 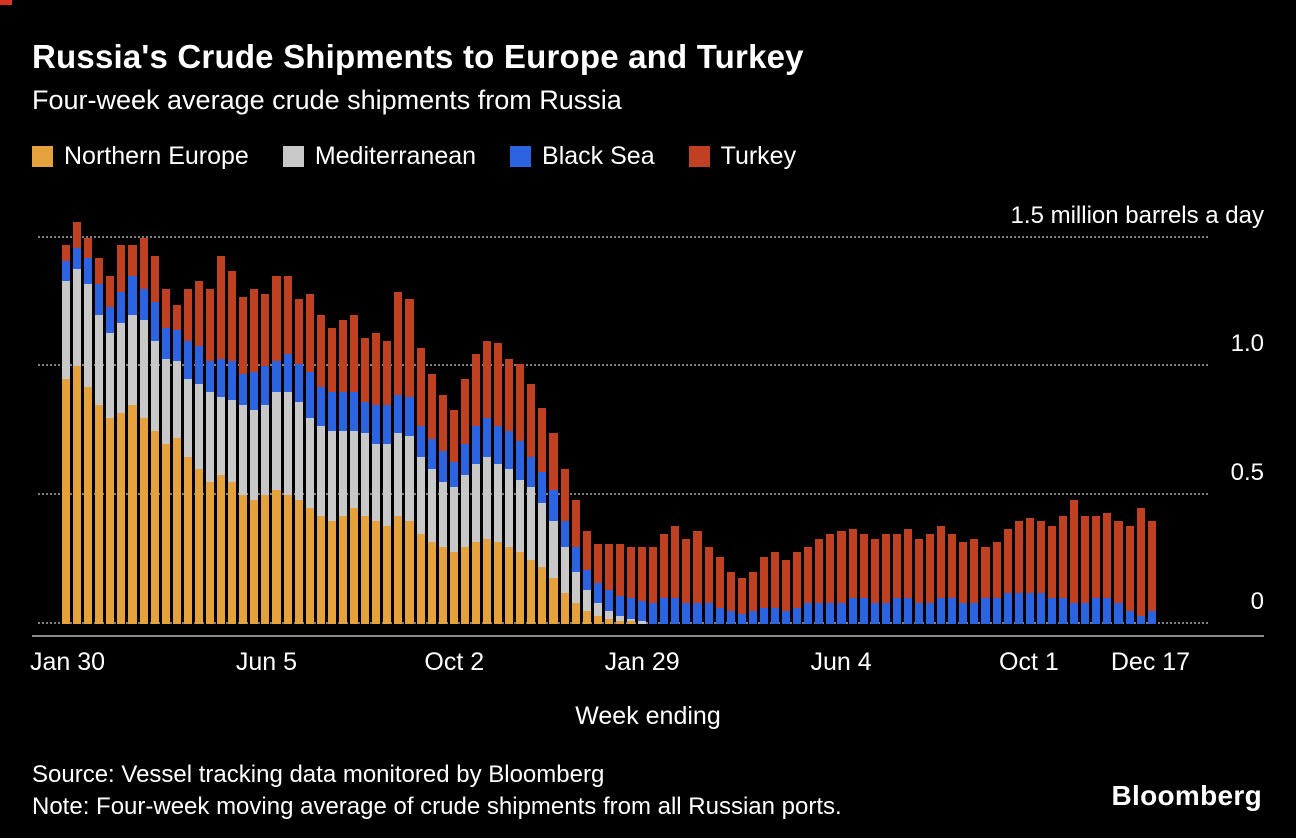 I want to click on gridline, so click(x=623, y=494).